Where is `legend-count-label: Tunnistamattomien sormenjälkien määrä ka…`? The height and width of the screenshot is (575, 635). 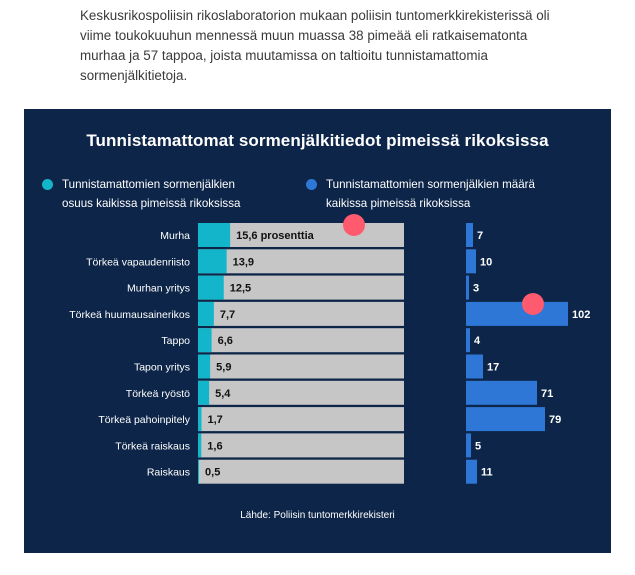 legend-count-label: Tunnistamattomien sormenjälkien määrä ka… is located at coordinates (430, 194).